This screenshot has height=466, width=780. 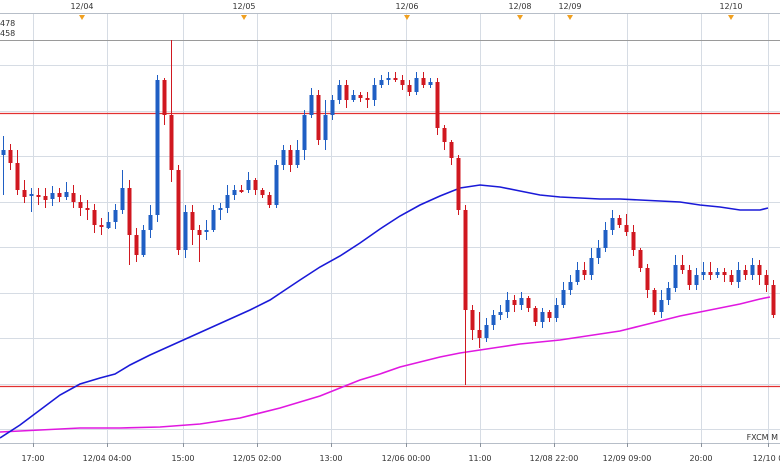 What do you see at coordinates (107, 458) in the screenshot?
I see `bottom-axis-label: 12/04 04:00` at bounding box center [107, 458].